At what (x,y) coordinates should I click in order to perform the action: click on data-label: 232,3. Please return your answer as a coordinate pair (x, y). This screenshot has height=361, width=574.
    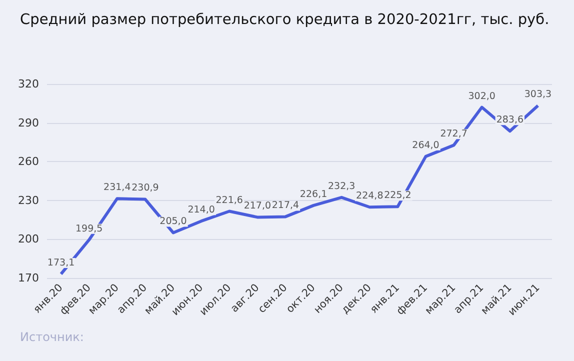
    Looking at the image, I should click on (342, 186).